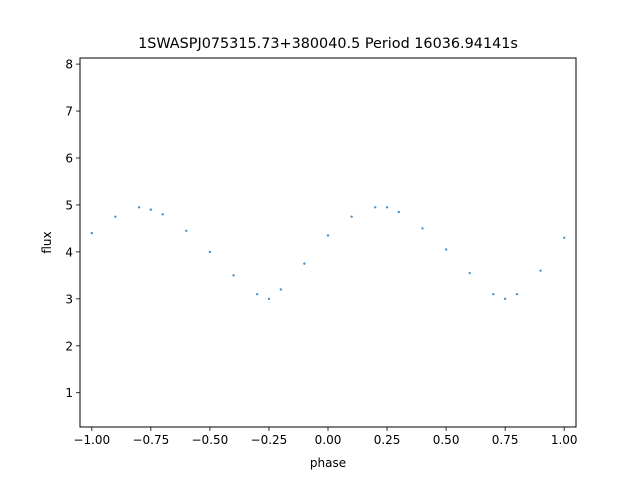 The image size is (640, 480). Describe the element at coordinates (69, 393) in the screenshot. I see `y-tick-label: 1` at that location.